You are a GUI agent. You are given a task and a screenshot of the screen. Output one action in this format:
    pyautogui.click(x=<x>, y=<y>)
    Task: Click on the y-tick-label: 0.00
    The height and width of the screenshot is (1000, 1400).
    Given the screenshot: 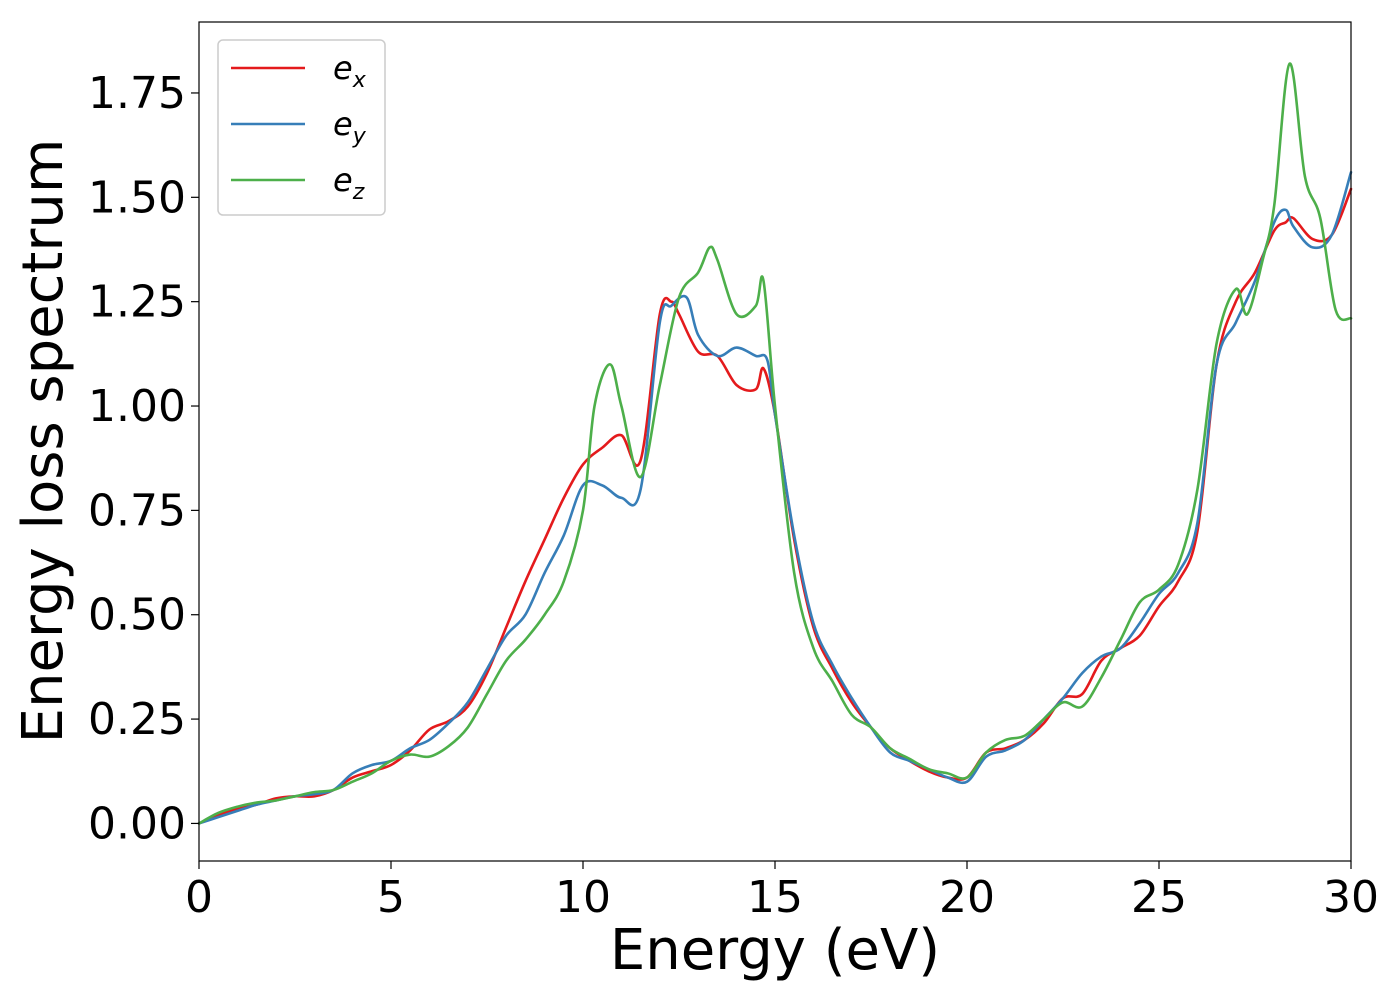 What is the action you would take?
    pyautogui.click(x=137, y=823)
    